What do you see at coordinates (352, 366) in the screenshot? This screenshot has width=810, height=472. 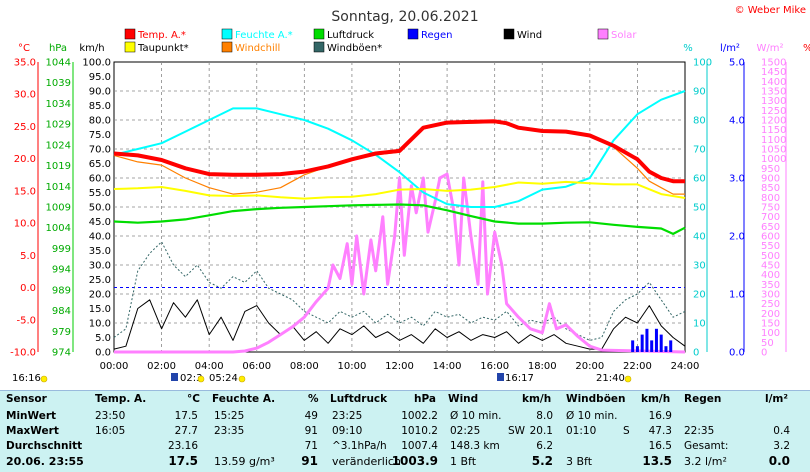 I see `x-tick-label: 10:00` at bounding box center [352, 366].